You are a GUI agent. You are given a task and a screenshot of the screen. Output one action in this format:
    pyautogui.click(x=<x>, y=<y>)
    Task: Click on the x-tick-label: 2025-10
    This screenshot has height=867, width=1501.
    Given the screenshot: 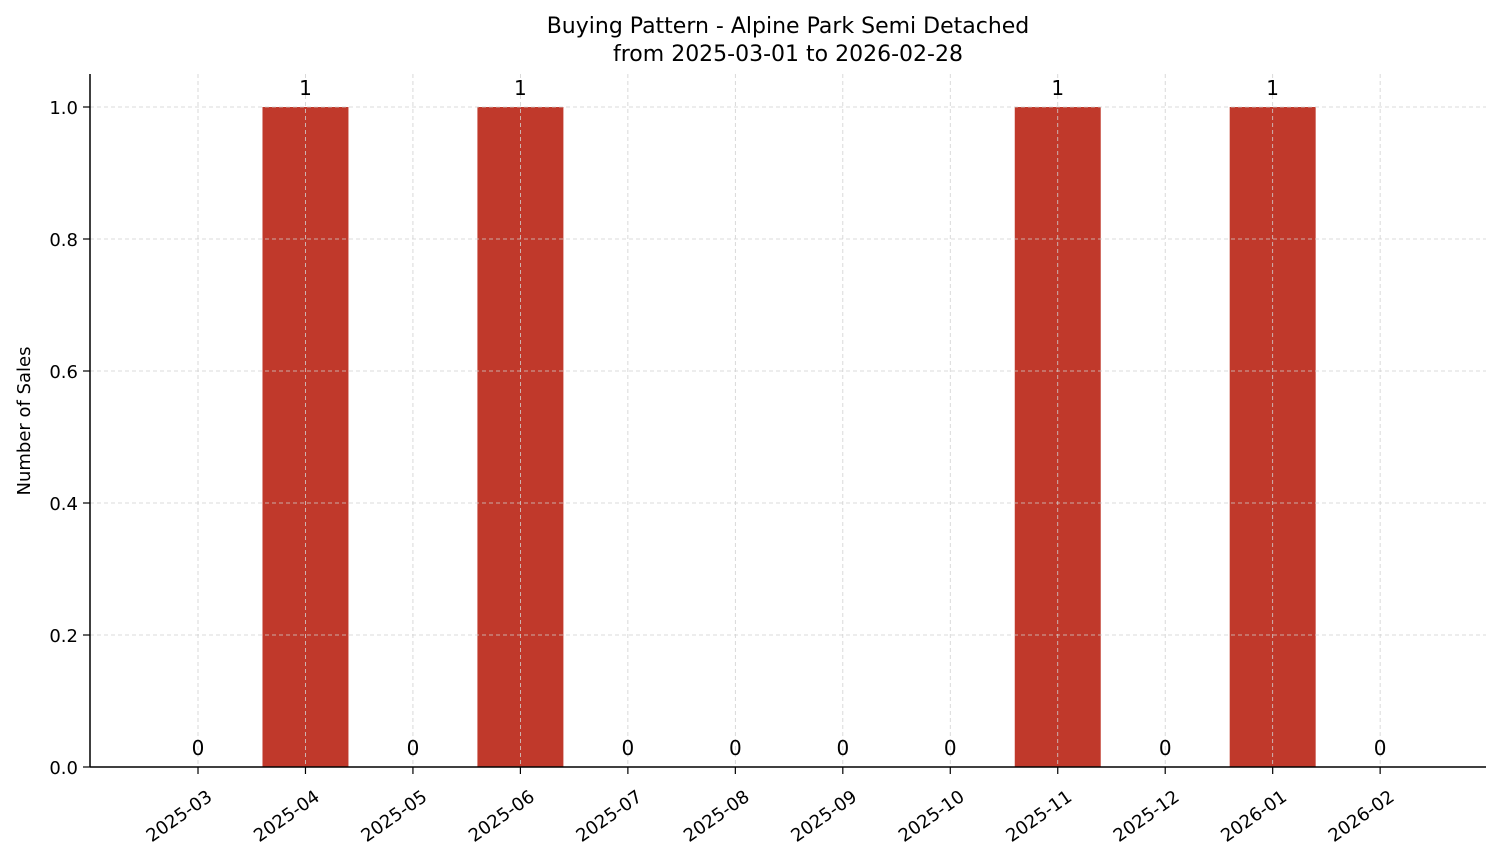 What is the action you would take?
    pyautogui.click(x=932, y=816)
    